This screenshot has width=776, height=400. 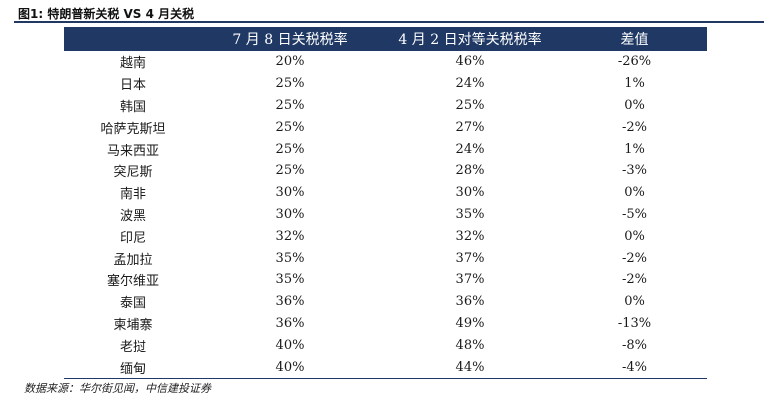 I want to click on cell-country: 南非, so click(x=132, y=195).